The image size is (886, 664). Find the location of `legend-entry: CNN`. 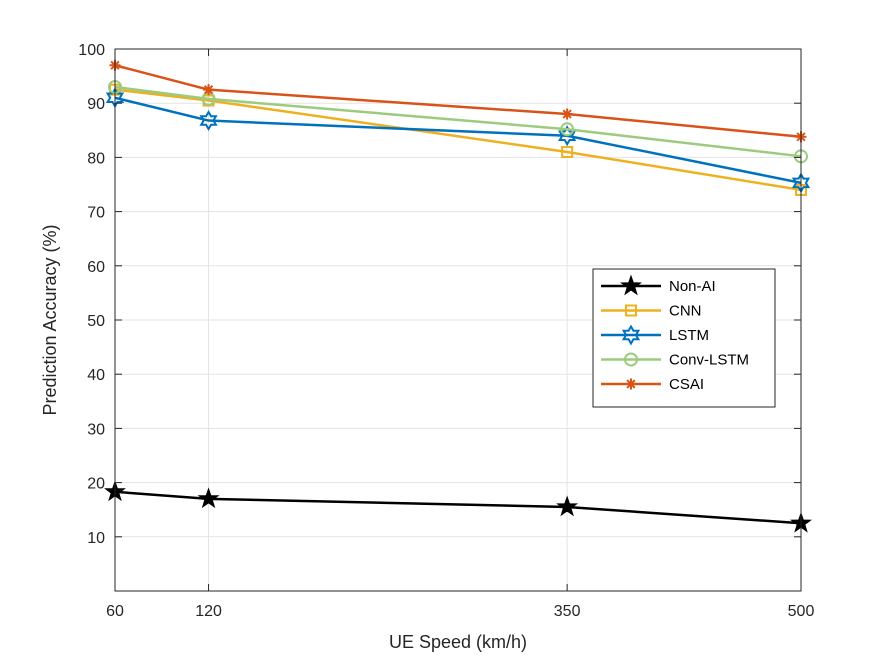

legend-entry: CNN is located at coordinates (651, 311).